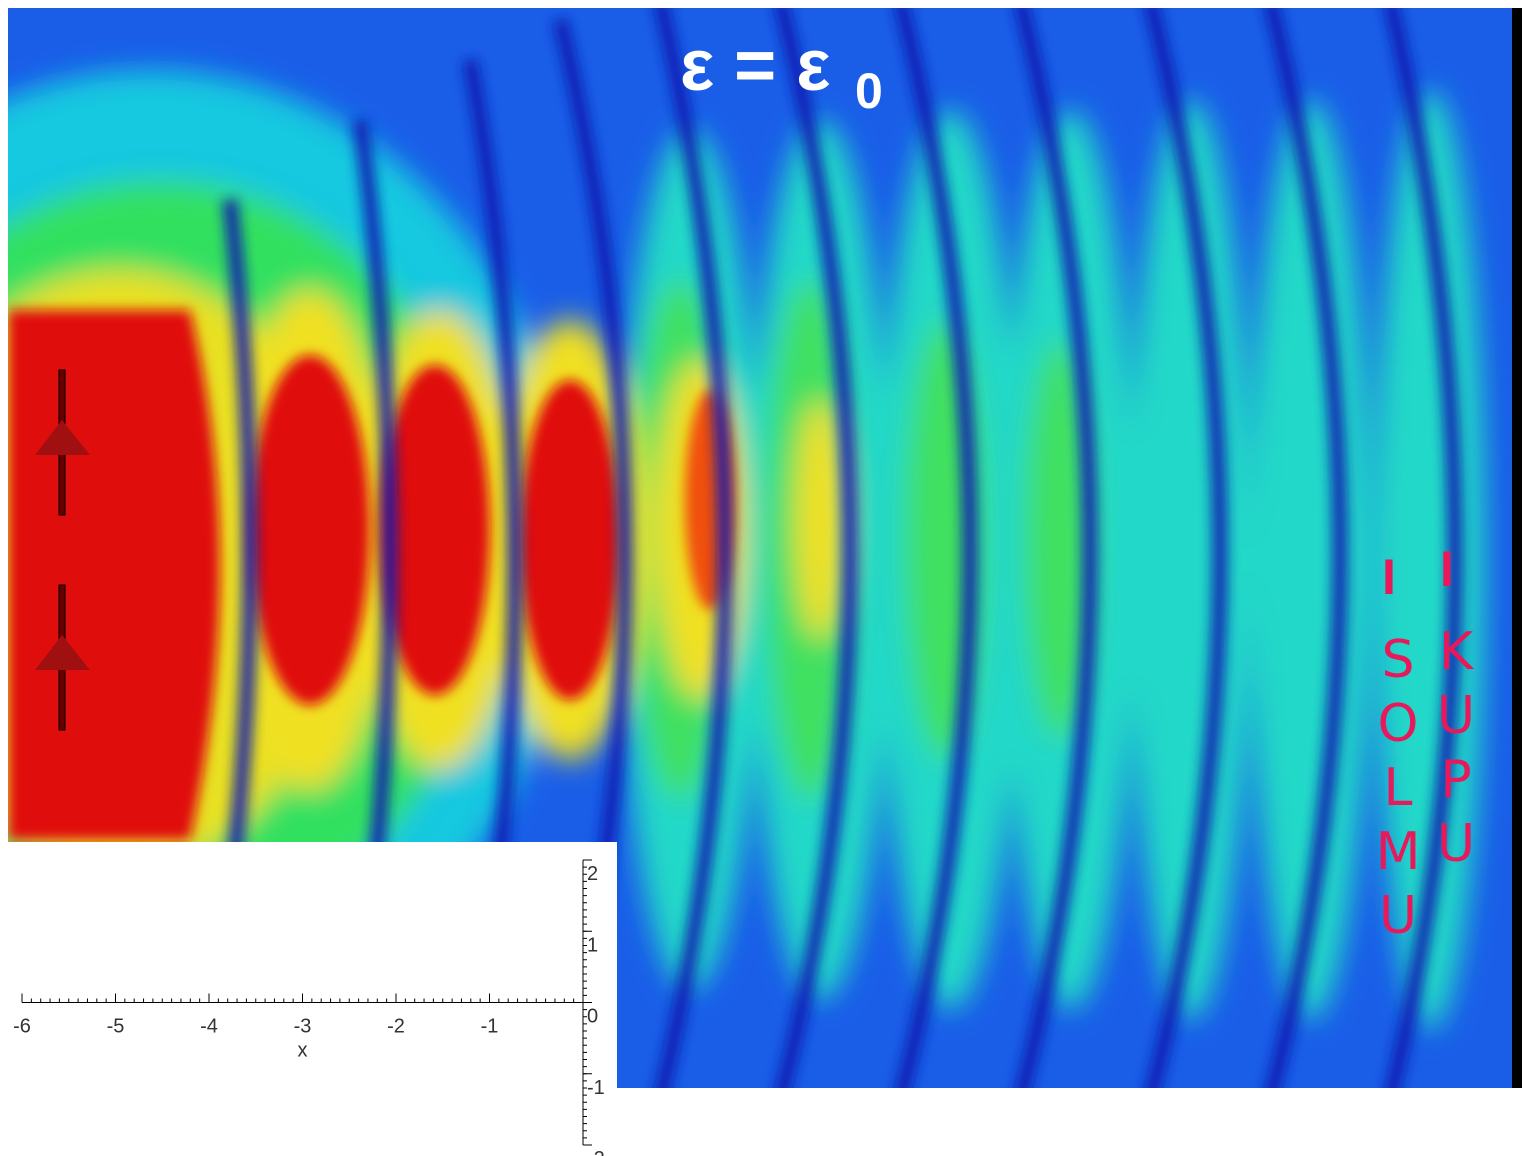  What do you see at coordinates (755, 66) in the screenshot?
I see `title: ε = ε` at bounding box center [755, 66].